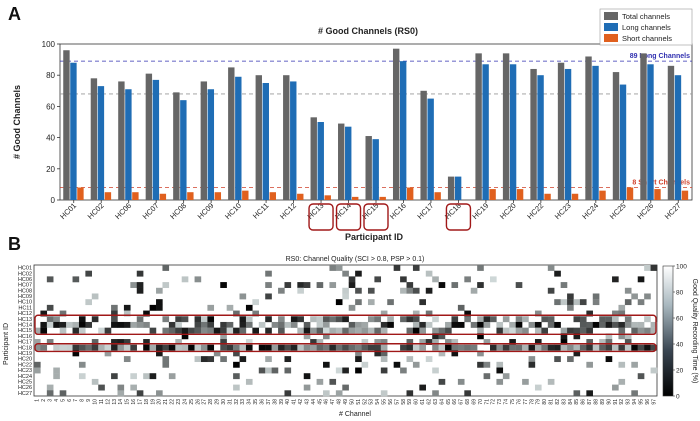  I want to click on x-tick-label: HC07, so click(151, 211).